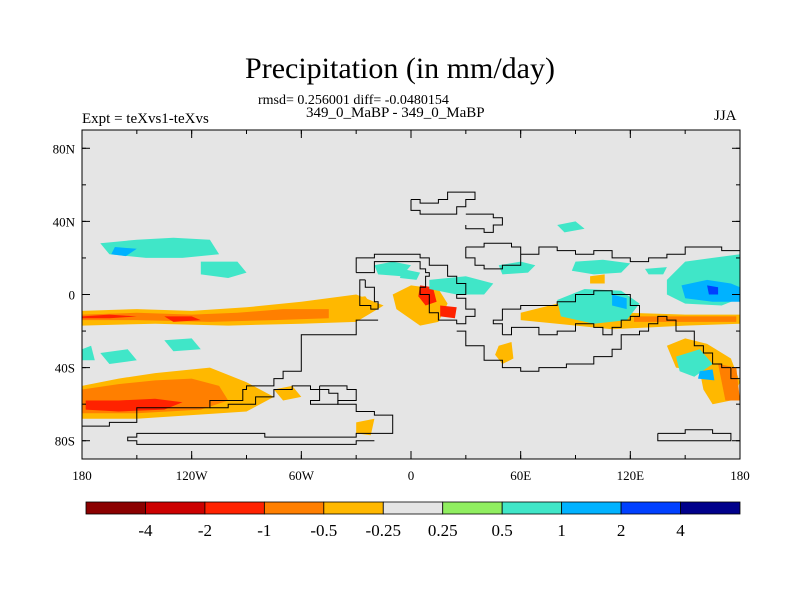 This screenshot has height=600, width=800. What do you see at coordinates (597, 279) in the screenshot?
I see `precip-region-spot-d` at bounding box center [597, 279].